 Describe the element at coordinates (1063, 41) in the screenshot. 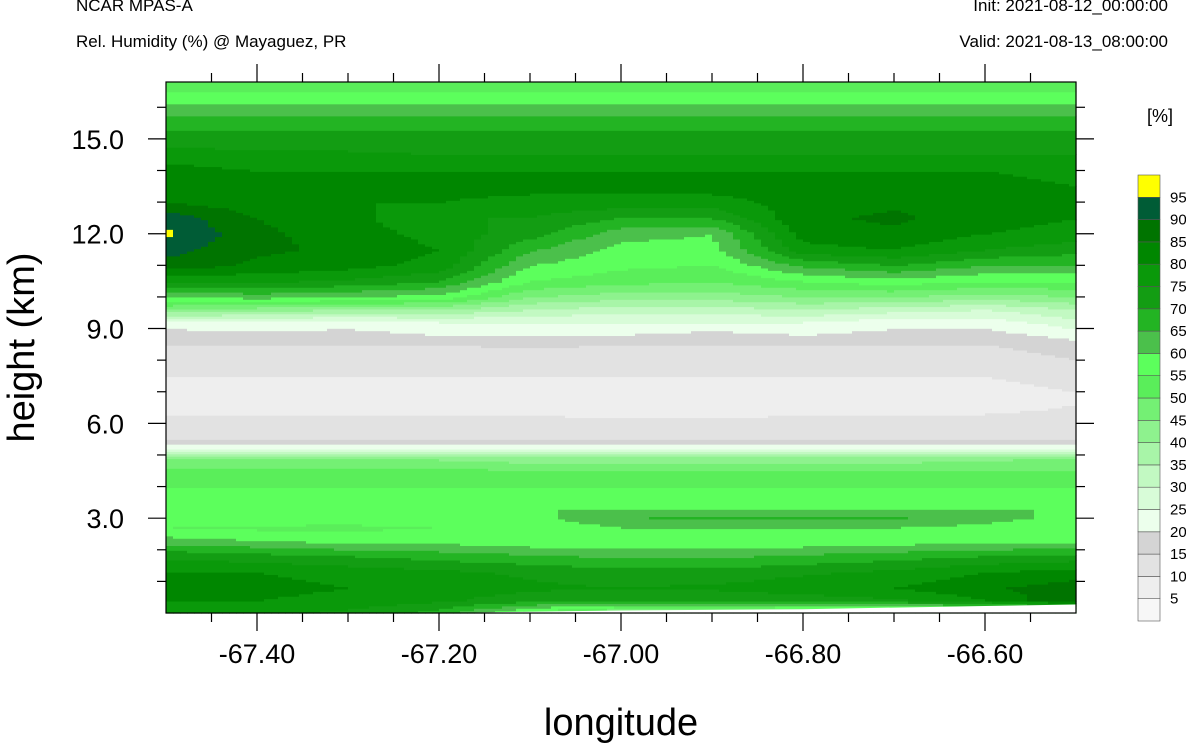

I see `valid-time: Valid: 2021-08-13_08:00:00` at that location.